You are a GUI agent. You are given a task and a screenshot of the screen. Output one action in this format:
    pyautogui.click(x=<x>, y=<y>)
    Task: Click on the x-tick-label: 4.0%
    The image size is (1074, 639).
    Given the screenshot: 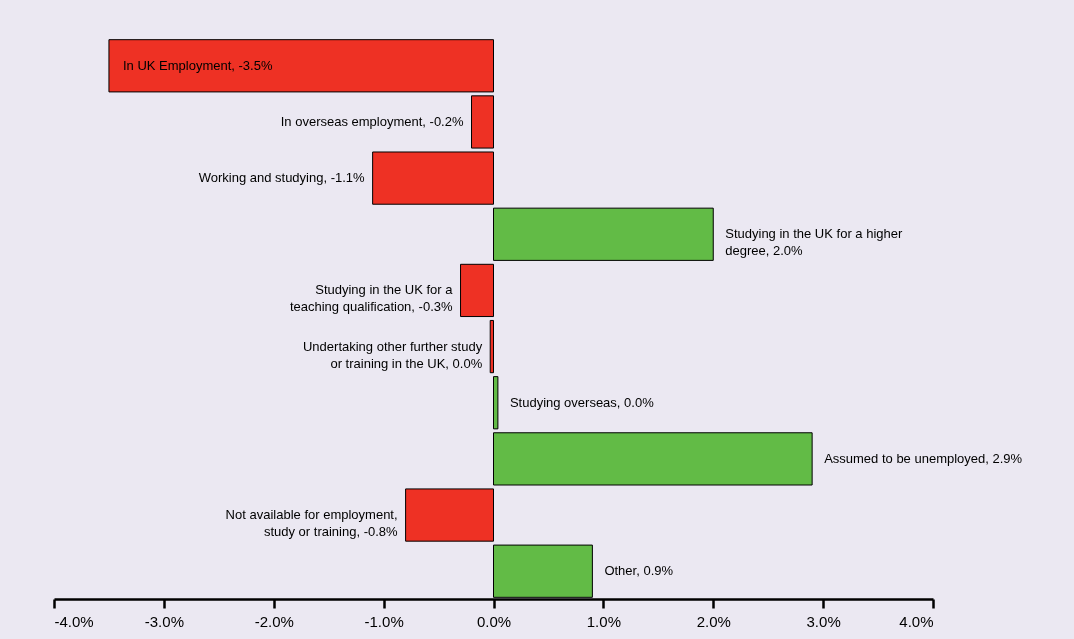 What is the action you would take?
    pyautogui.click(x=916, y=621)
    